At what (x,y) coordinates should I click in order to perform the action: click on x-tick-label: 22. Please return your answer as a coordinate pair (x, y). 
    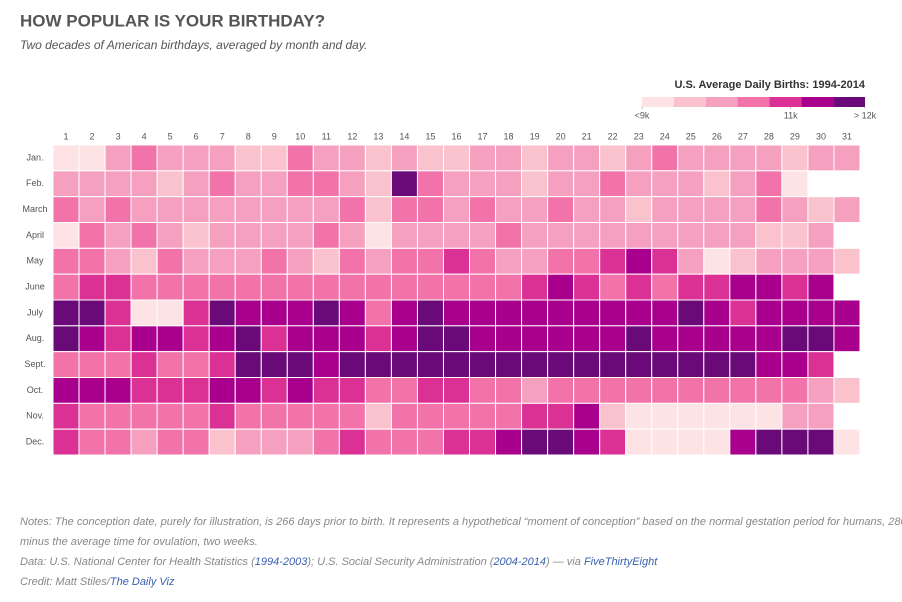
    Looking at the image, I should click on (613, 136).